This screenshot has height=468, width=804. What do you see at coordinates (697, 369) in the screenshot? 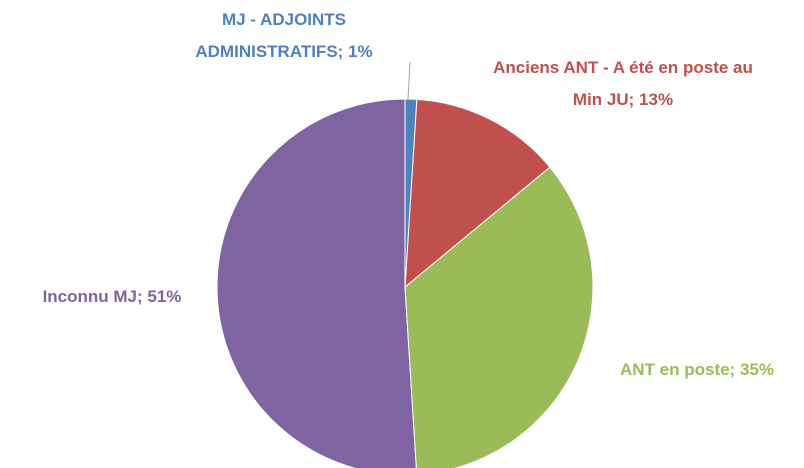
I see `data-label: ANT en poste; 35%` at bounding box center [697, 369].